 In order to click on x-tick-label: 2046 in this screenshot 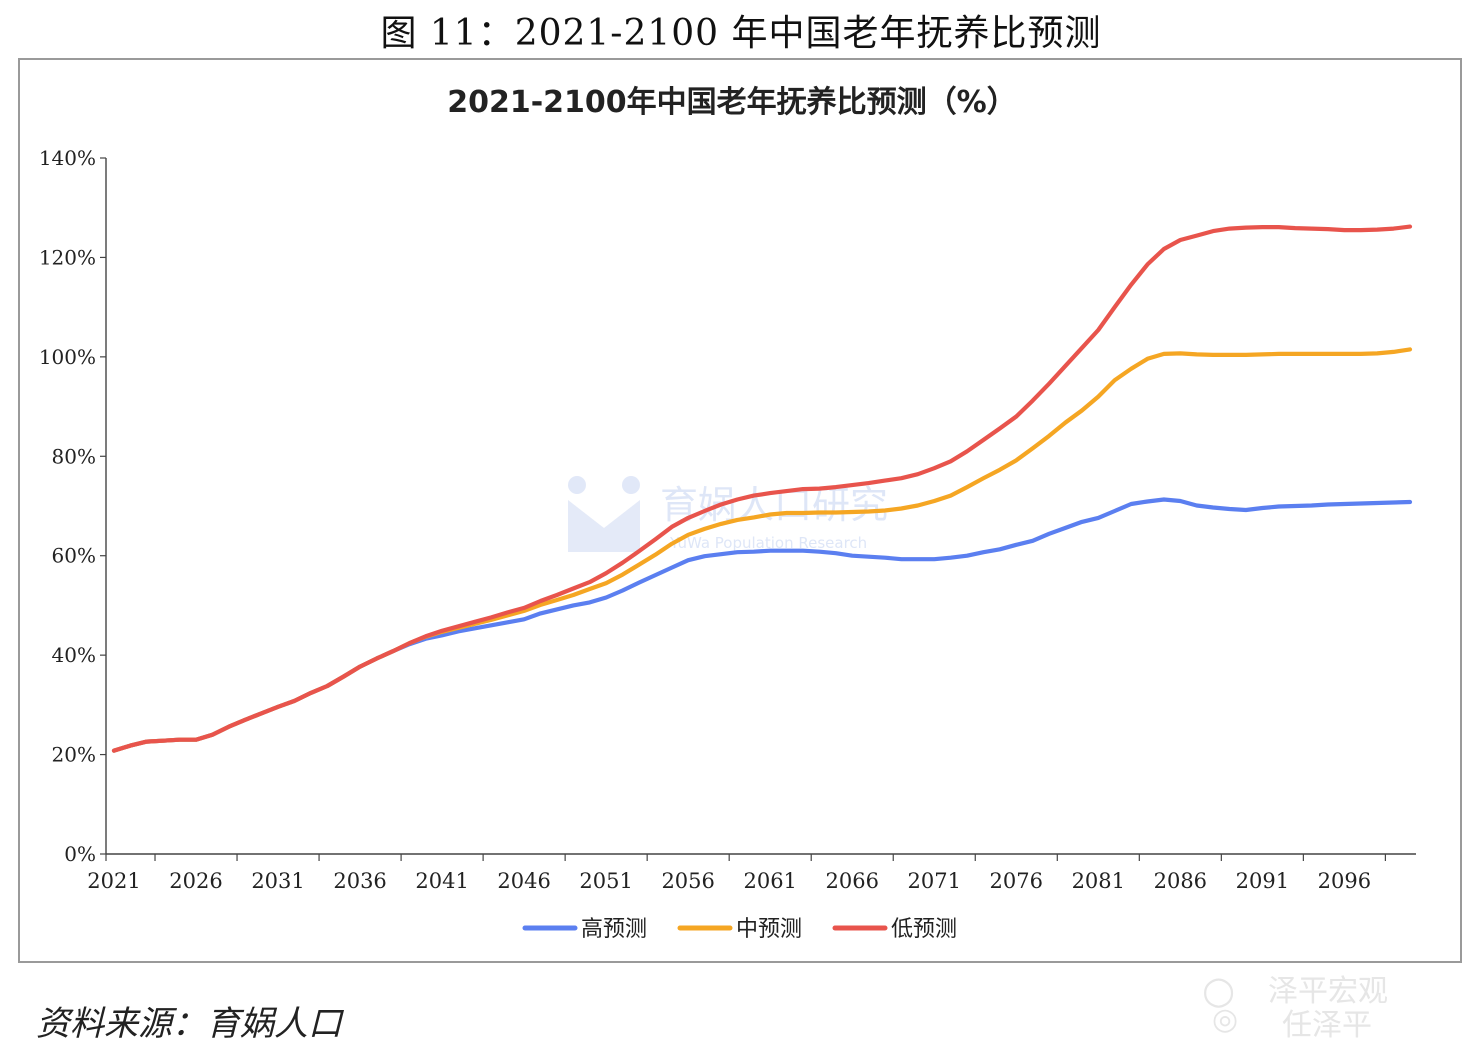, I will do `click(523, 881)`.